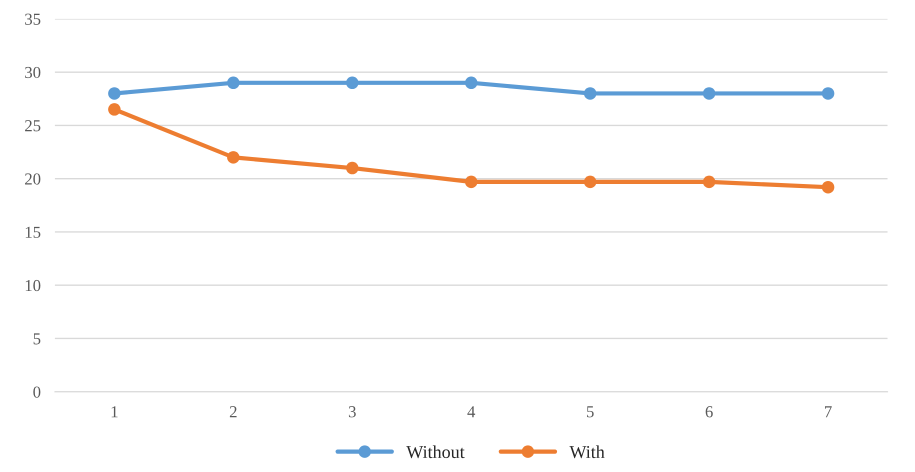  What do you see at coordinates (32, 126) in the screenshot?
I see `y-tick-label: 25` at bounding box center [32, 126].